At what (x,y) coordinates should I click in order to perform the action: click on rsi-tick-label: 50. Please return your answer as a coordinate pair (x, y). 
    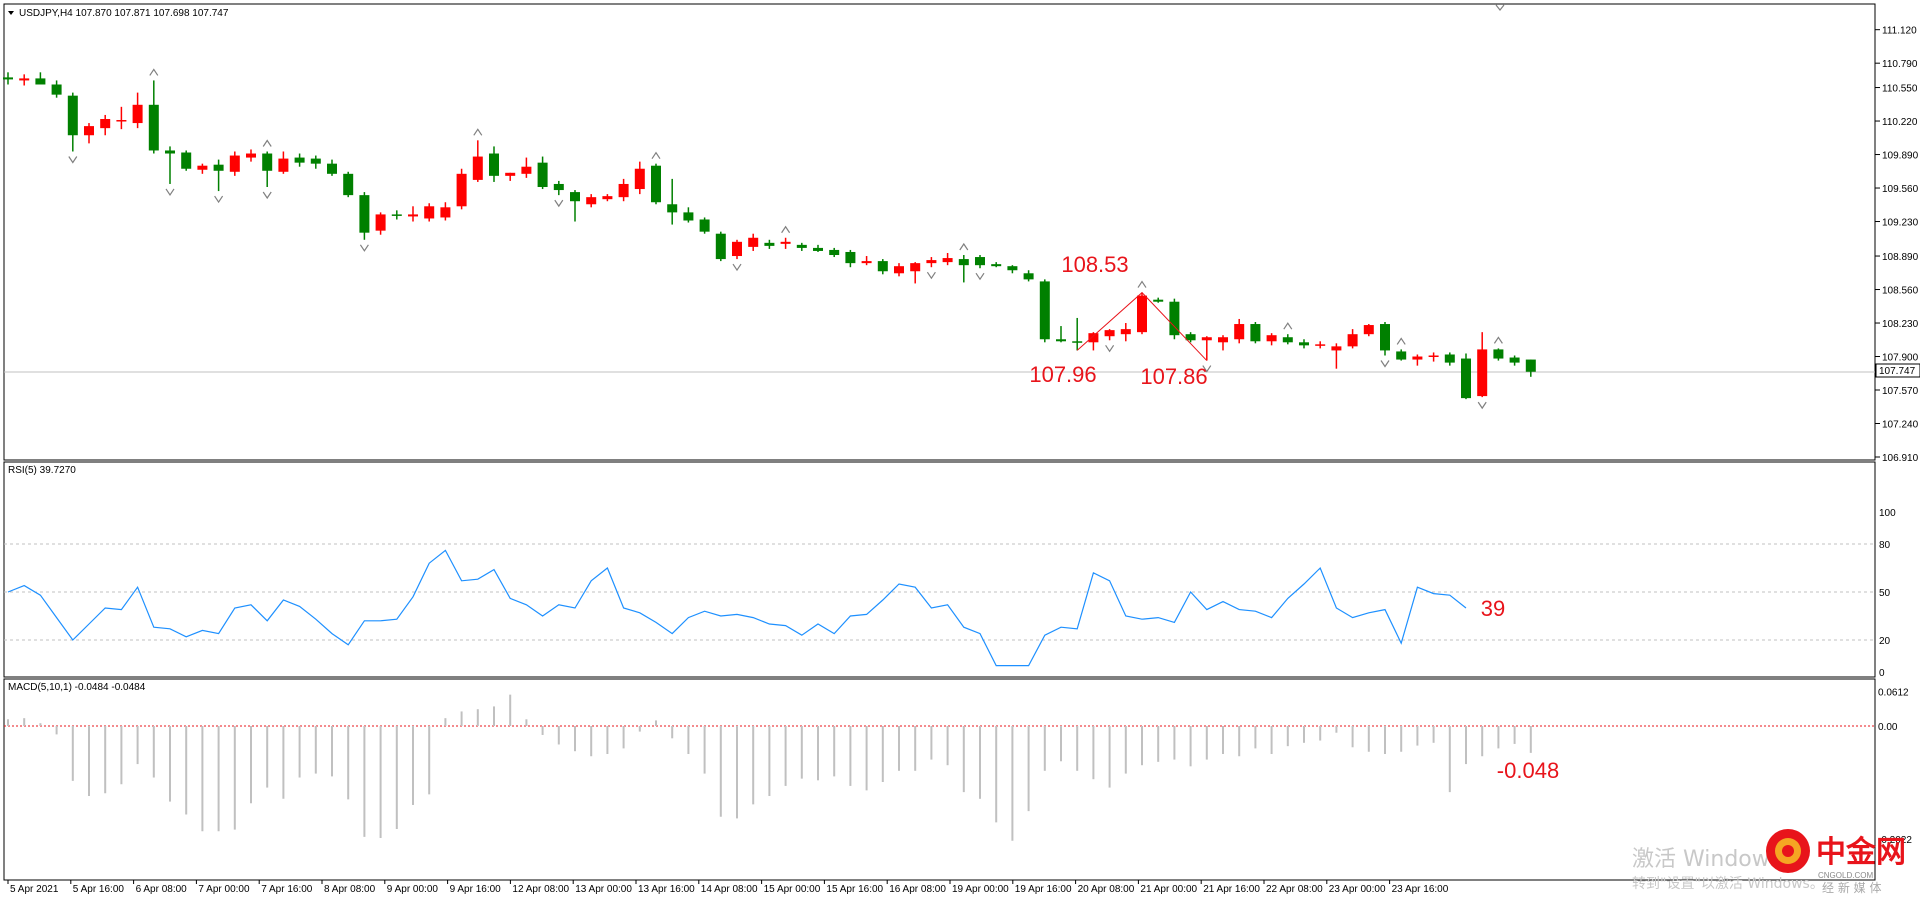
    Looking at the image, I should click on (1885, 593).